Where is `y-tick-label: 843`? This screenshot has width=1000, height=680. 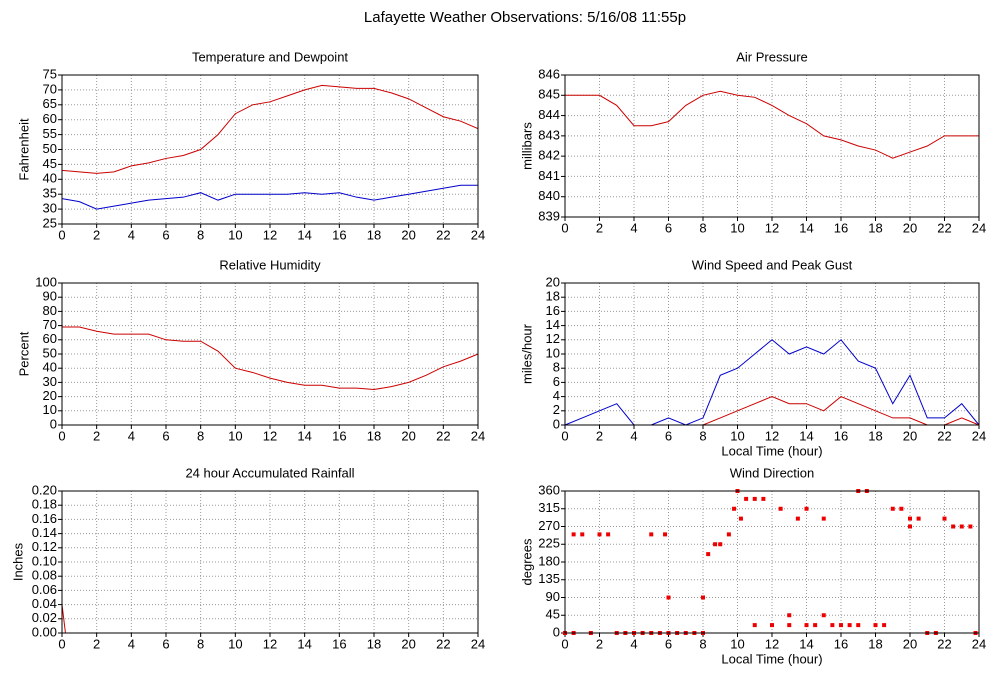 y-tick-label: 843 is located at coordinates (549, 134).